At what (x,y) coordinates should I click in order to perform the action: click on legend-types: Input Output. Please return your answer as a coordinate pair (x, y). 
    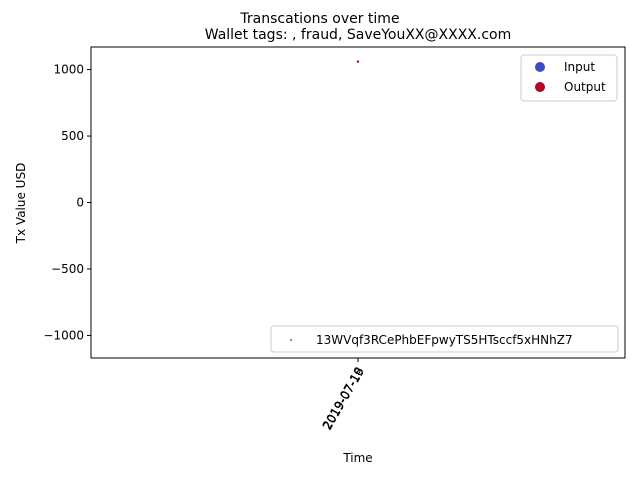
    Looking at the image, I should click on (569, 78).